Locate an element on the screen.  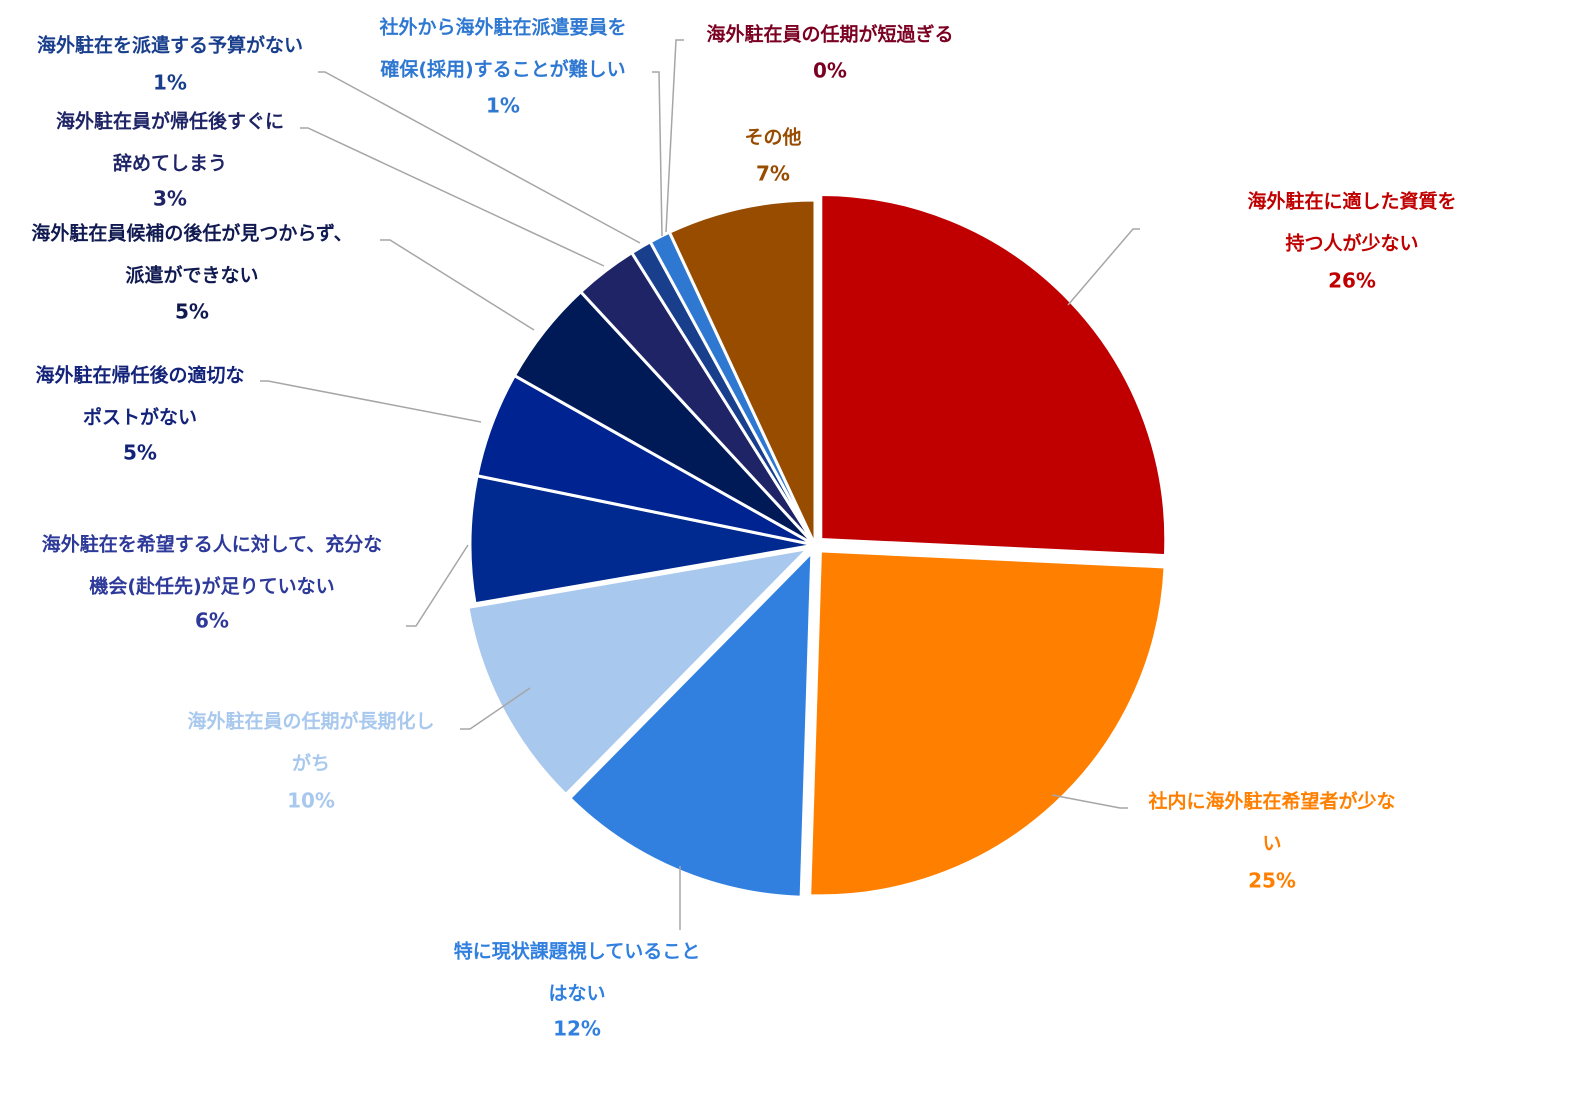
slice-value-label: 25% is located at coordinates (1272, 881).